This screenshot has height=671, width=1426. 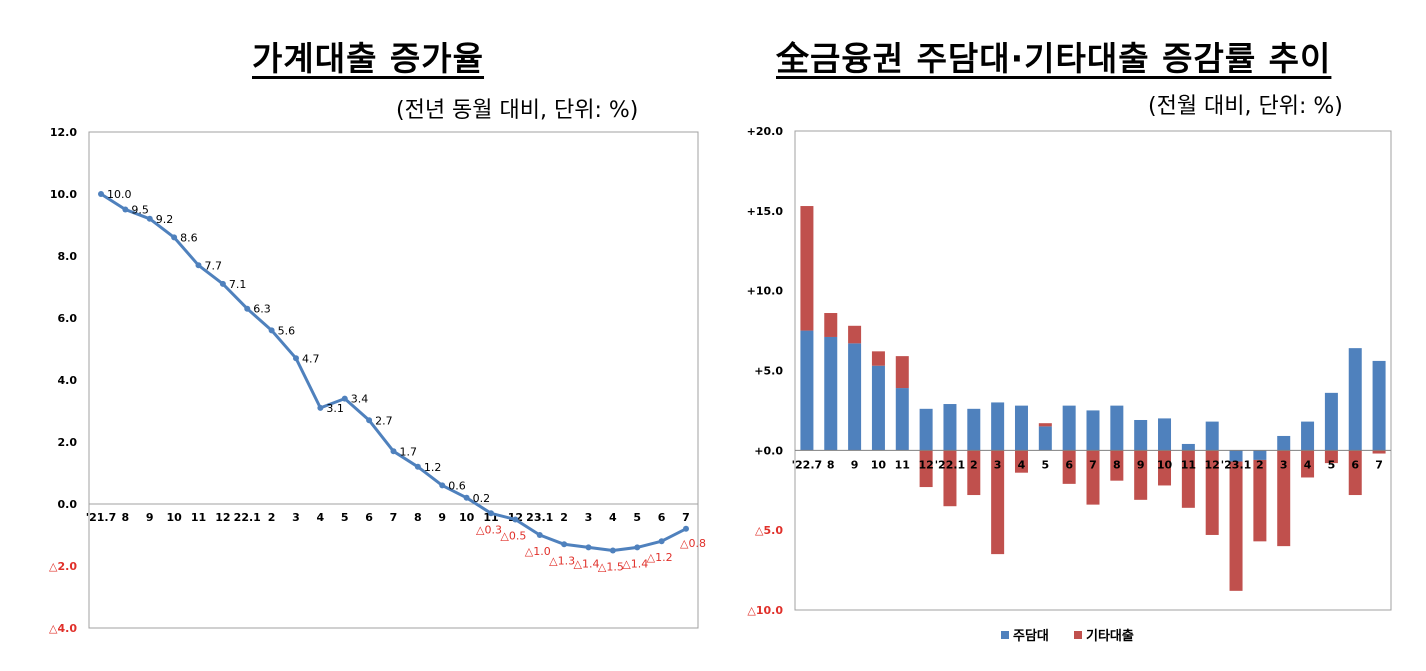 What do you see at coordinates (287, 330) in the screenshot?
I see `data-label: 5.6` at bounding box center [287, 330].